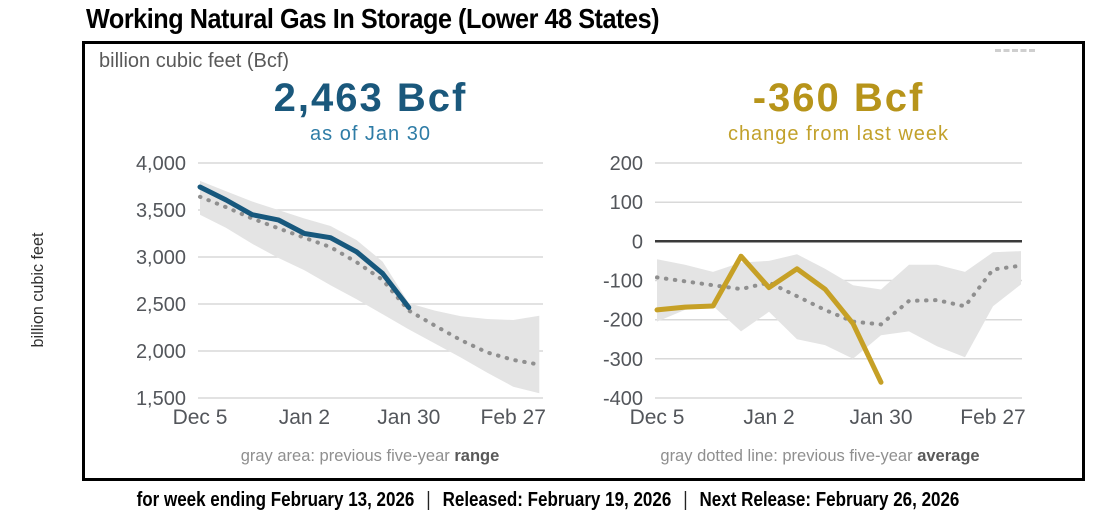  What do you see at coordinates (838, 98) in the screenshot?
I see `change-headline-value: -360 Bcf` at bounding box center [838, 98].